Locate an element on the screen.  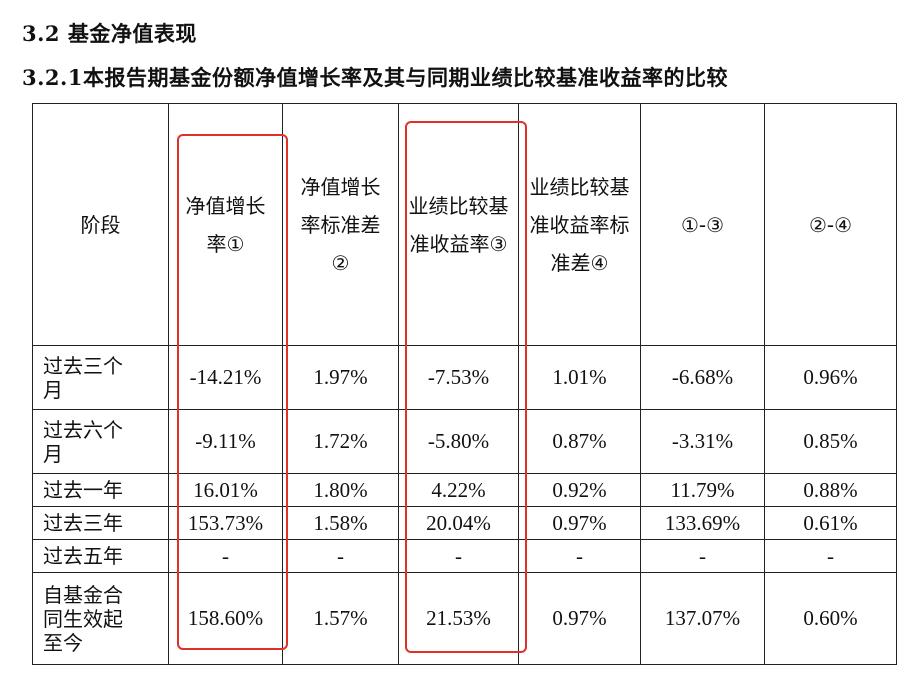
value-cell: 0.88% is located at coordinates (830, 490).